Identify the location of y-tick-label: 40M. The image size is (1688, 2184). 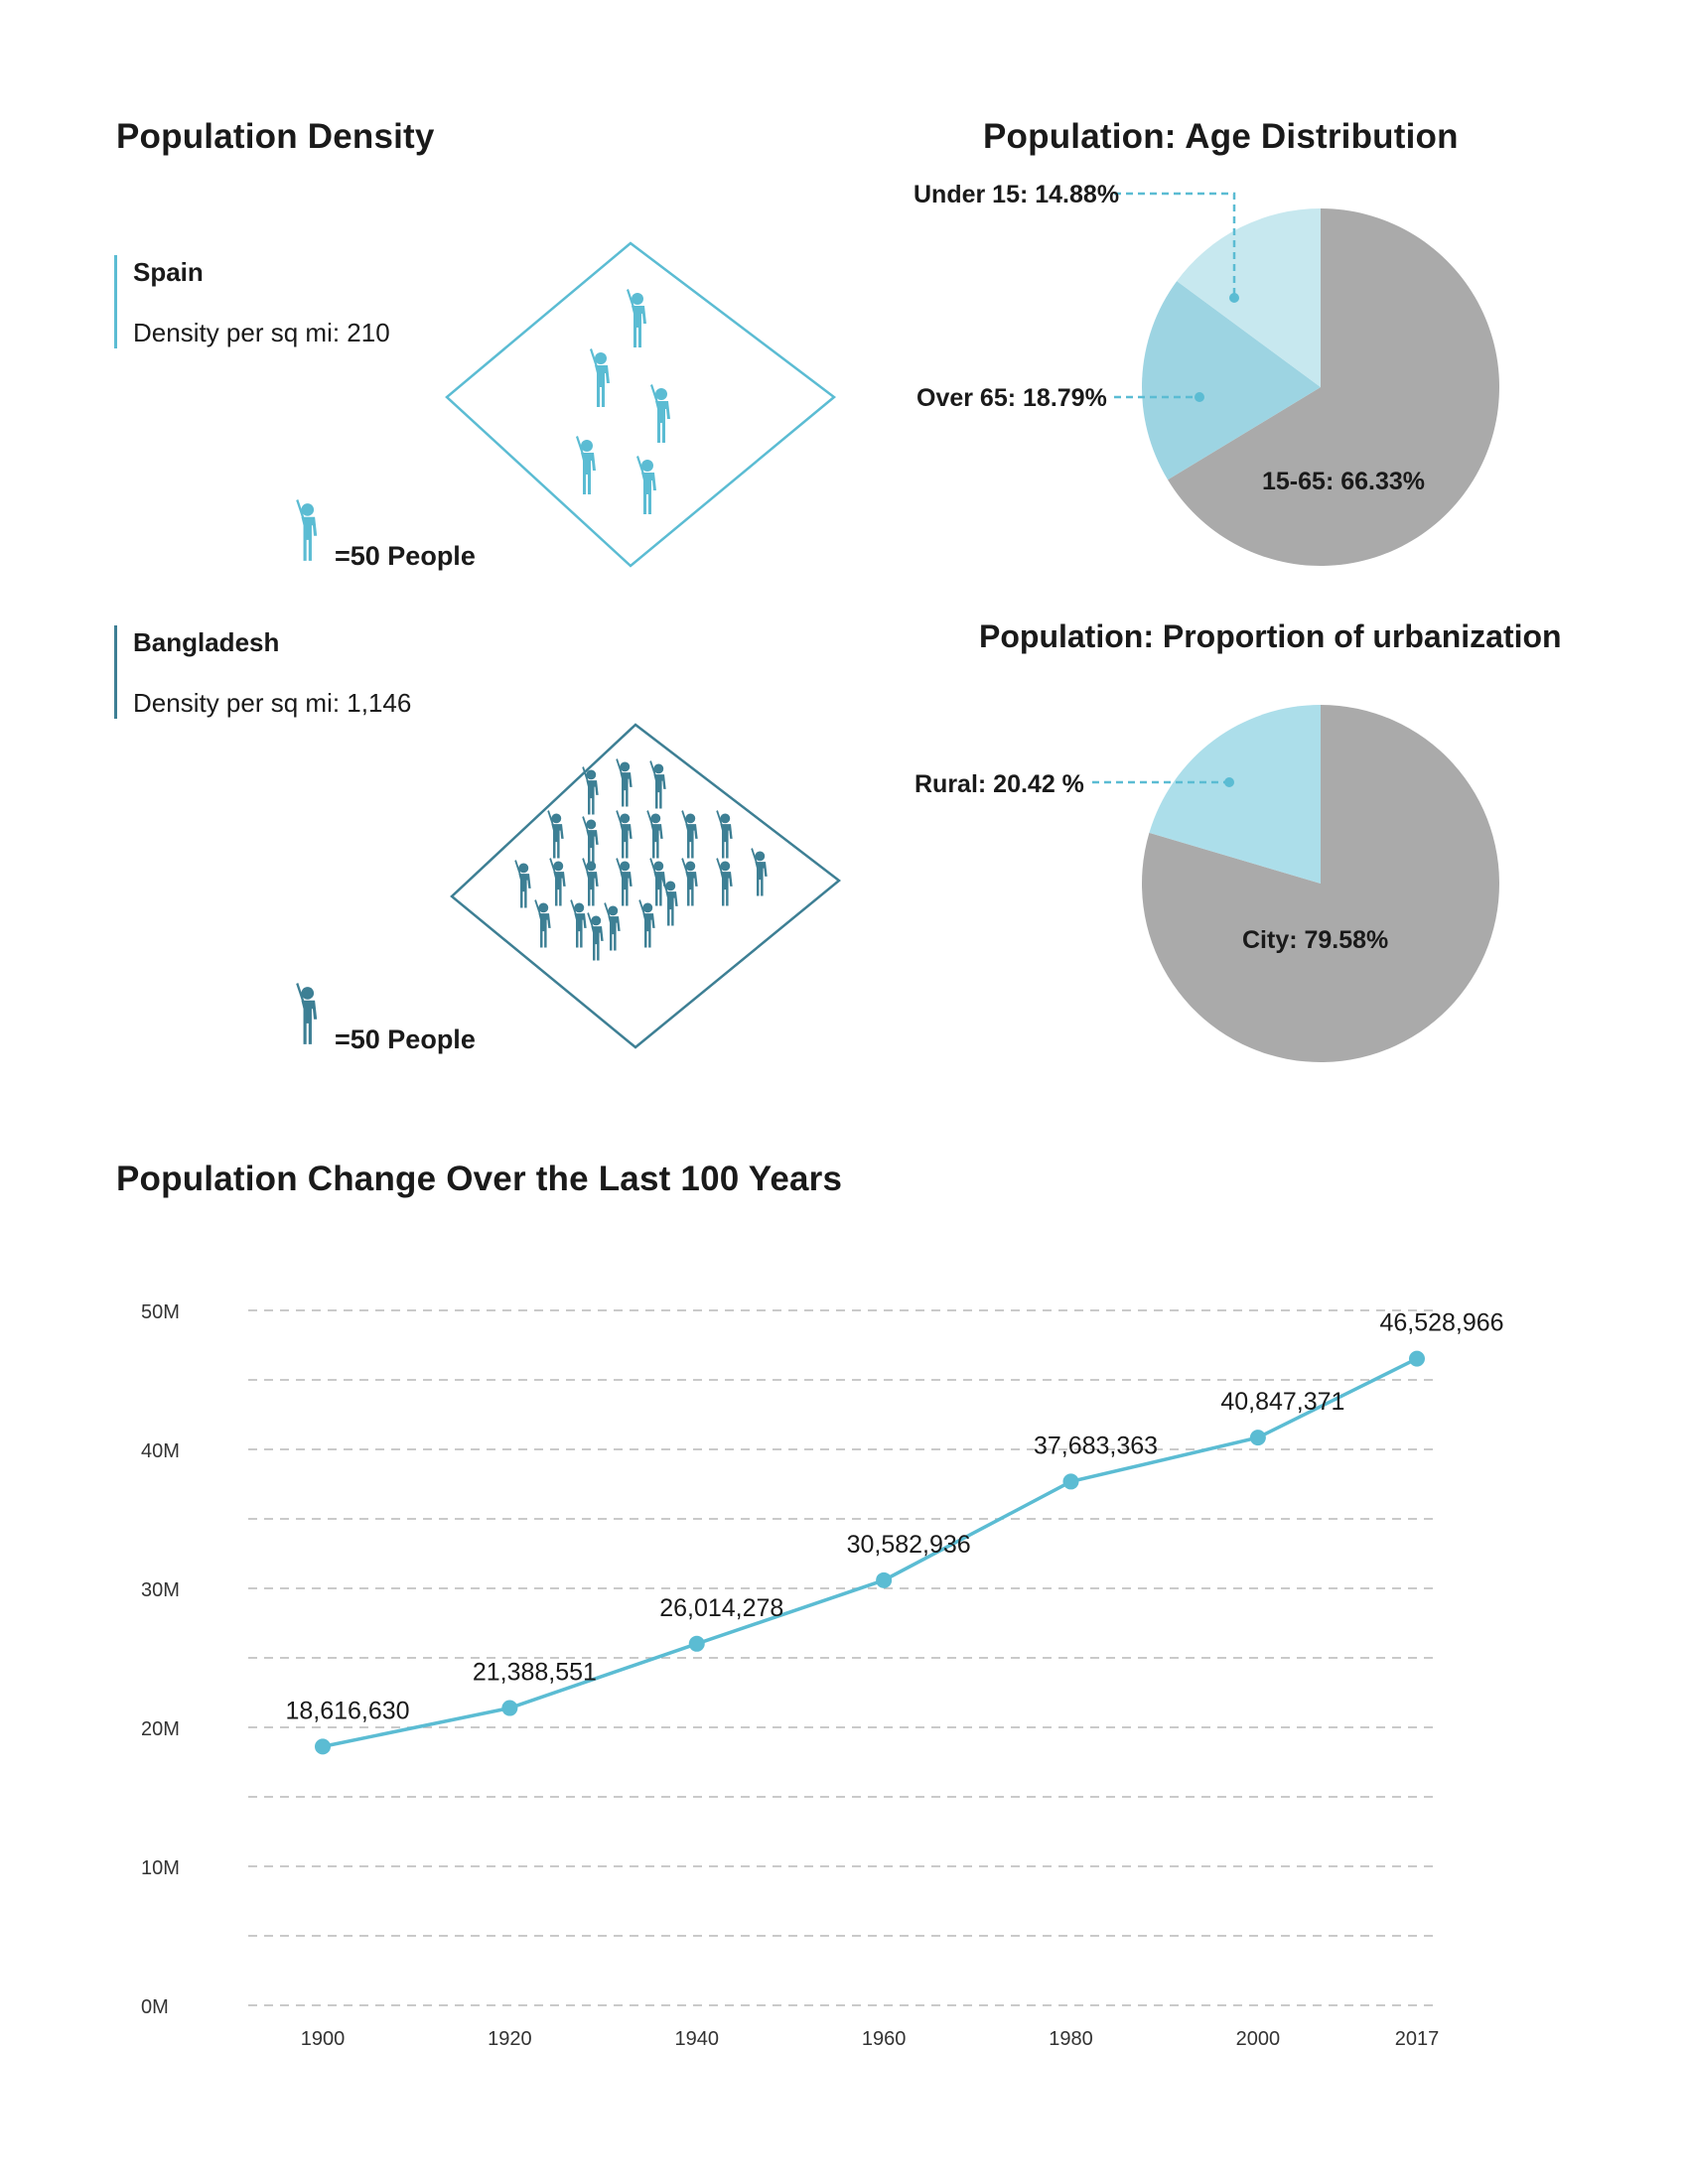
(160, 1451).